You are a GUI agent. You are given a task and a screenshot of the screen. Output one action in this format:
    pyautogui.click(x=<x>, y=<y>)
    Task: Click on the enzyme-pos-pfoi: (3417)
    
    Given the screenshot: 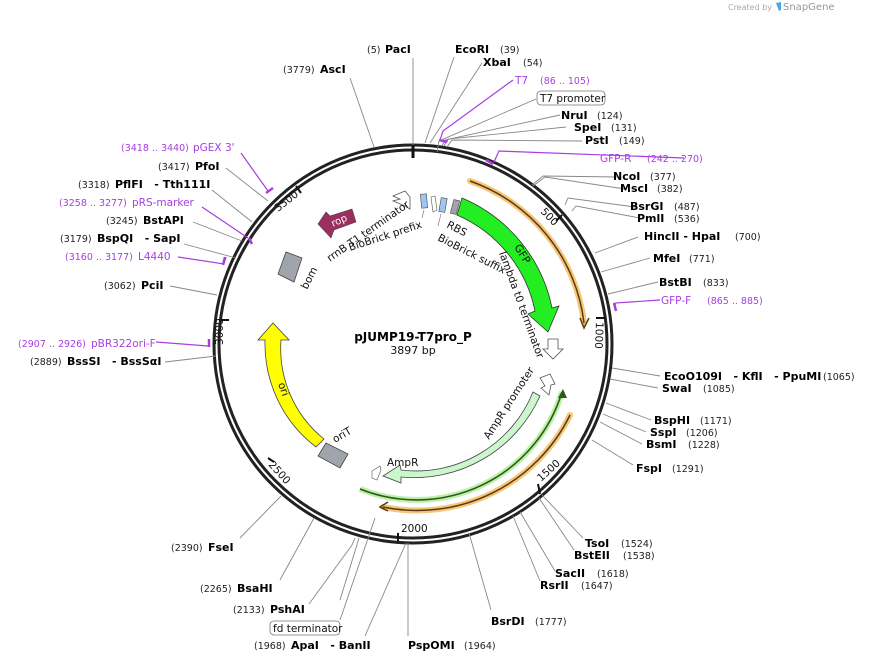 What is the action you would take?
    pyautogui.click(x=174, y=167)
    